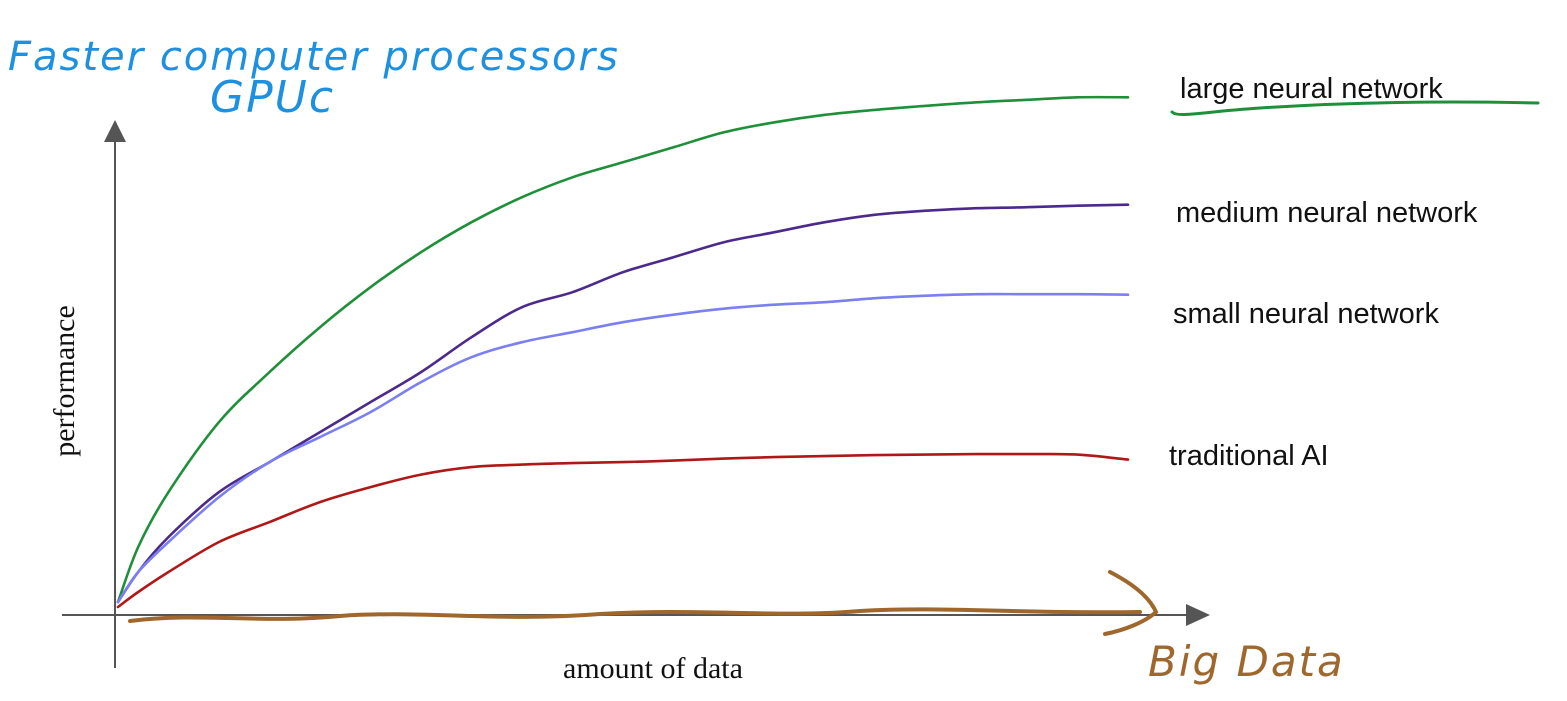  Describe the element at coordinates (64, 381) in the screenshot. I see `y-axis-label: performance` at that location.